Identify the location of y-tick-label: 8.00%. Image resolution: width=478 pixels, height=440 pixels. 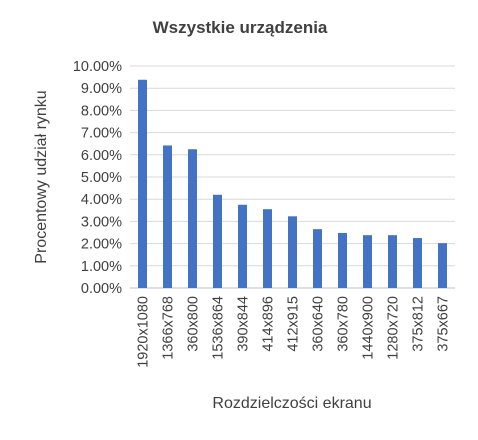
(101, 111).